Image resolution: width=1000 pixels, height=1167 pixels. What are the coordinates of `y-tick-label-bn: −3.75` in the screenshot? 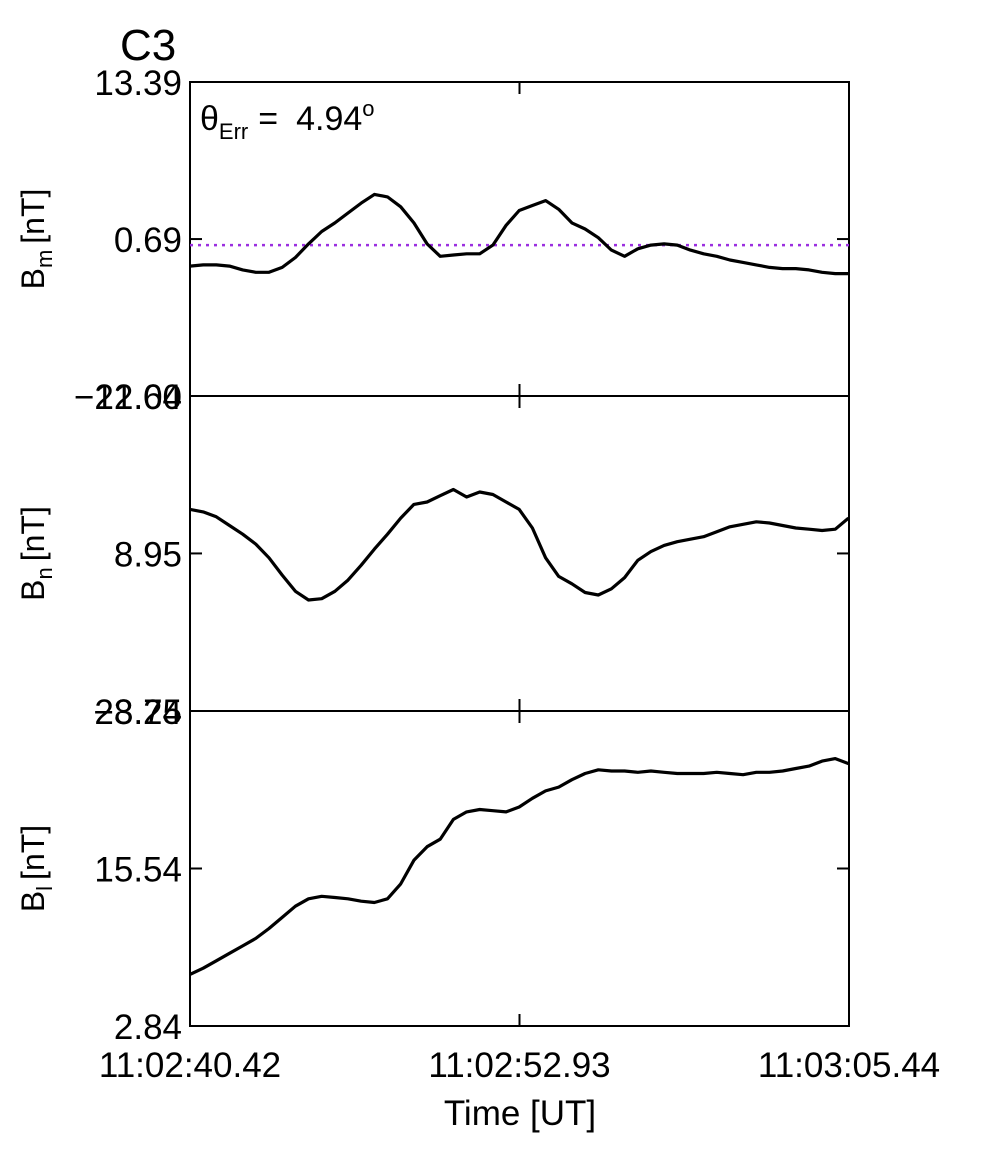 It's located at (137, 712).